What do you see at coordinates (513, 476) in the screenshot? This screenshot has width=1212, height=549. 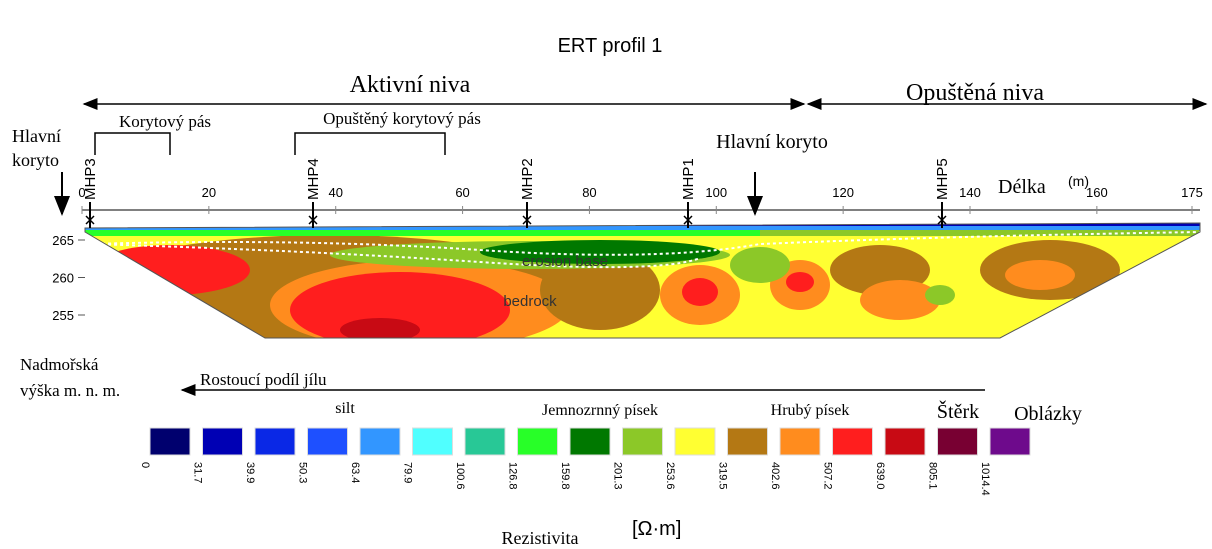 I see `color-value: 126.8` at bounding box center [513, 476].